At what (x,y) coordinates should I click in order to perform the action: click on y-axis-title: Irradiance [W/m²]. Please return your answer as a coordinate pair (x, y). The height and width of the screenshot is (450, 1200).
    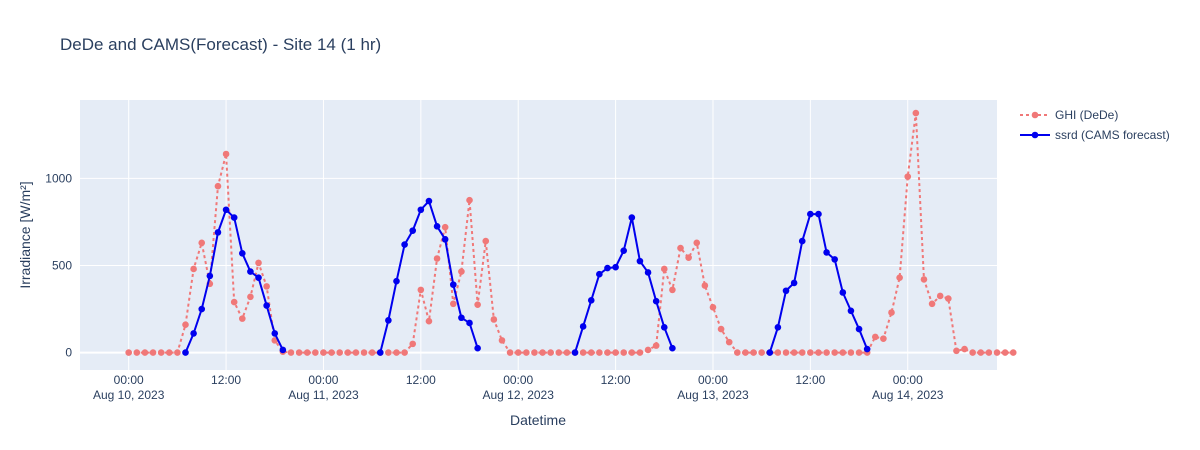
    Looking at the image, I should click on (25, 234).